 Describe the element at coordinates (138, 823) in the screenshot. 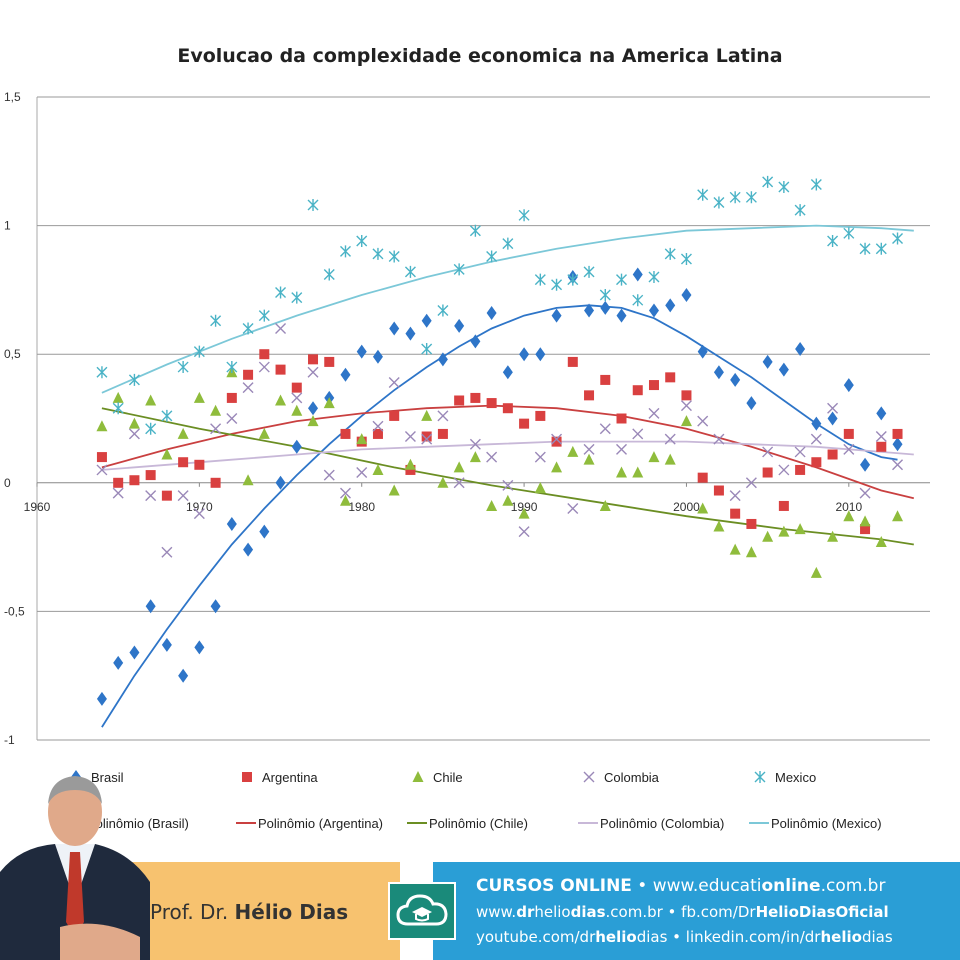

I see `legend-label: Polinômio (Brasil)` at that location.